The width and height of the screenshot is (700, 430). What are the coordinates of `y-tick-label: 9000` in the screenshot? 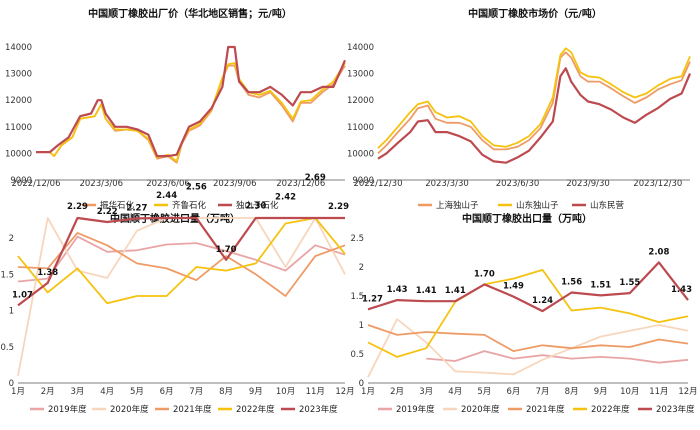 It's located at (21, 181).